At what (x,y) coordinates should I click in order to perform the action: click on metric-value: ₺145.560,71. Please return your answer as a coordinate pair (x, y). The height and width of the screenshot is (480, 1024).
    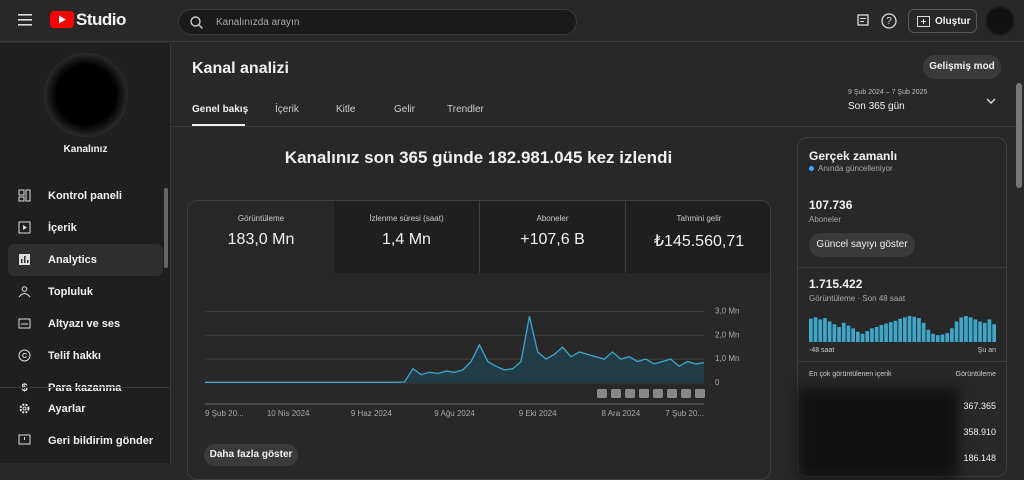
    Looking at the image, I should click on (699, 241).